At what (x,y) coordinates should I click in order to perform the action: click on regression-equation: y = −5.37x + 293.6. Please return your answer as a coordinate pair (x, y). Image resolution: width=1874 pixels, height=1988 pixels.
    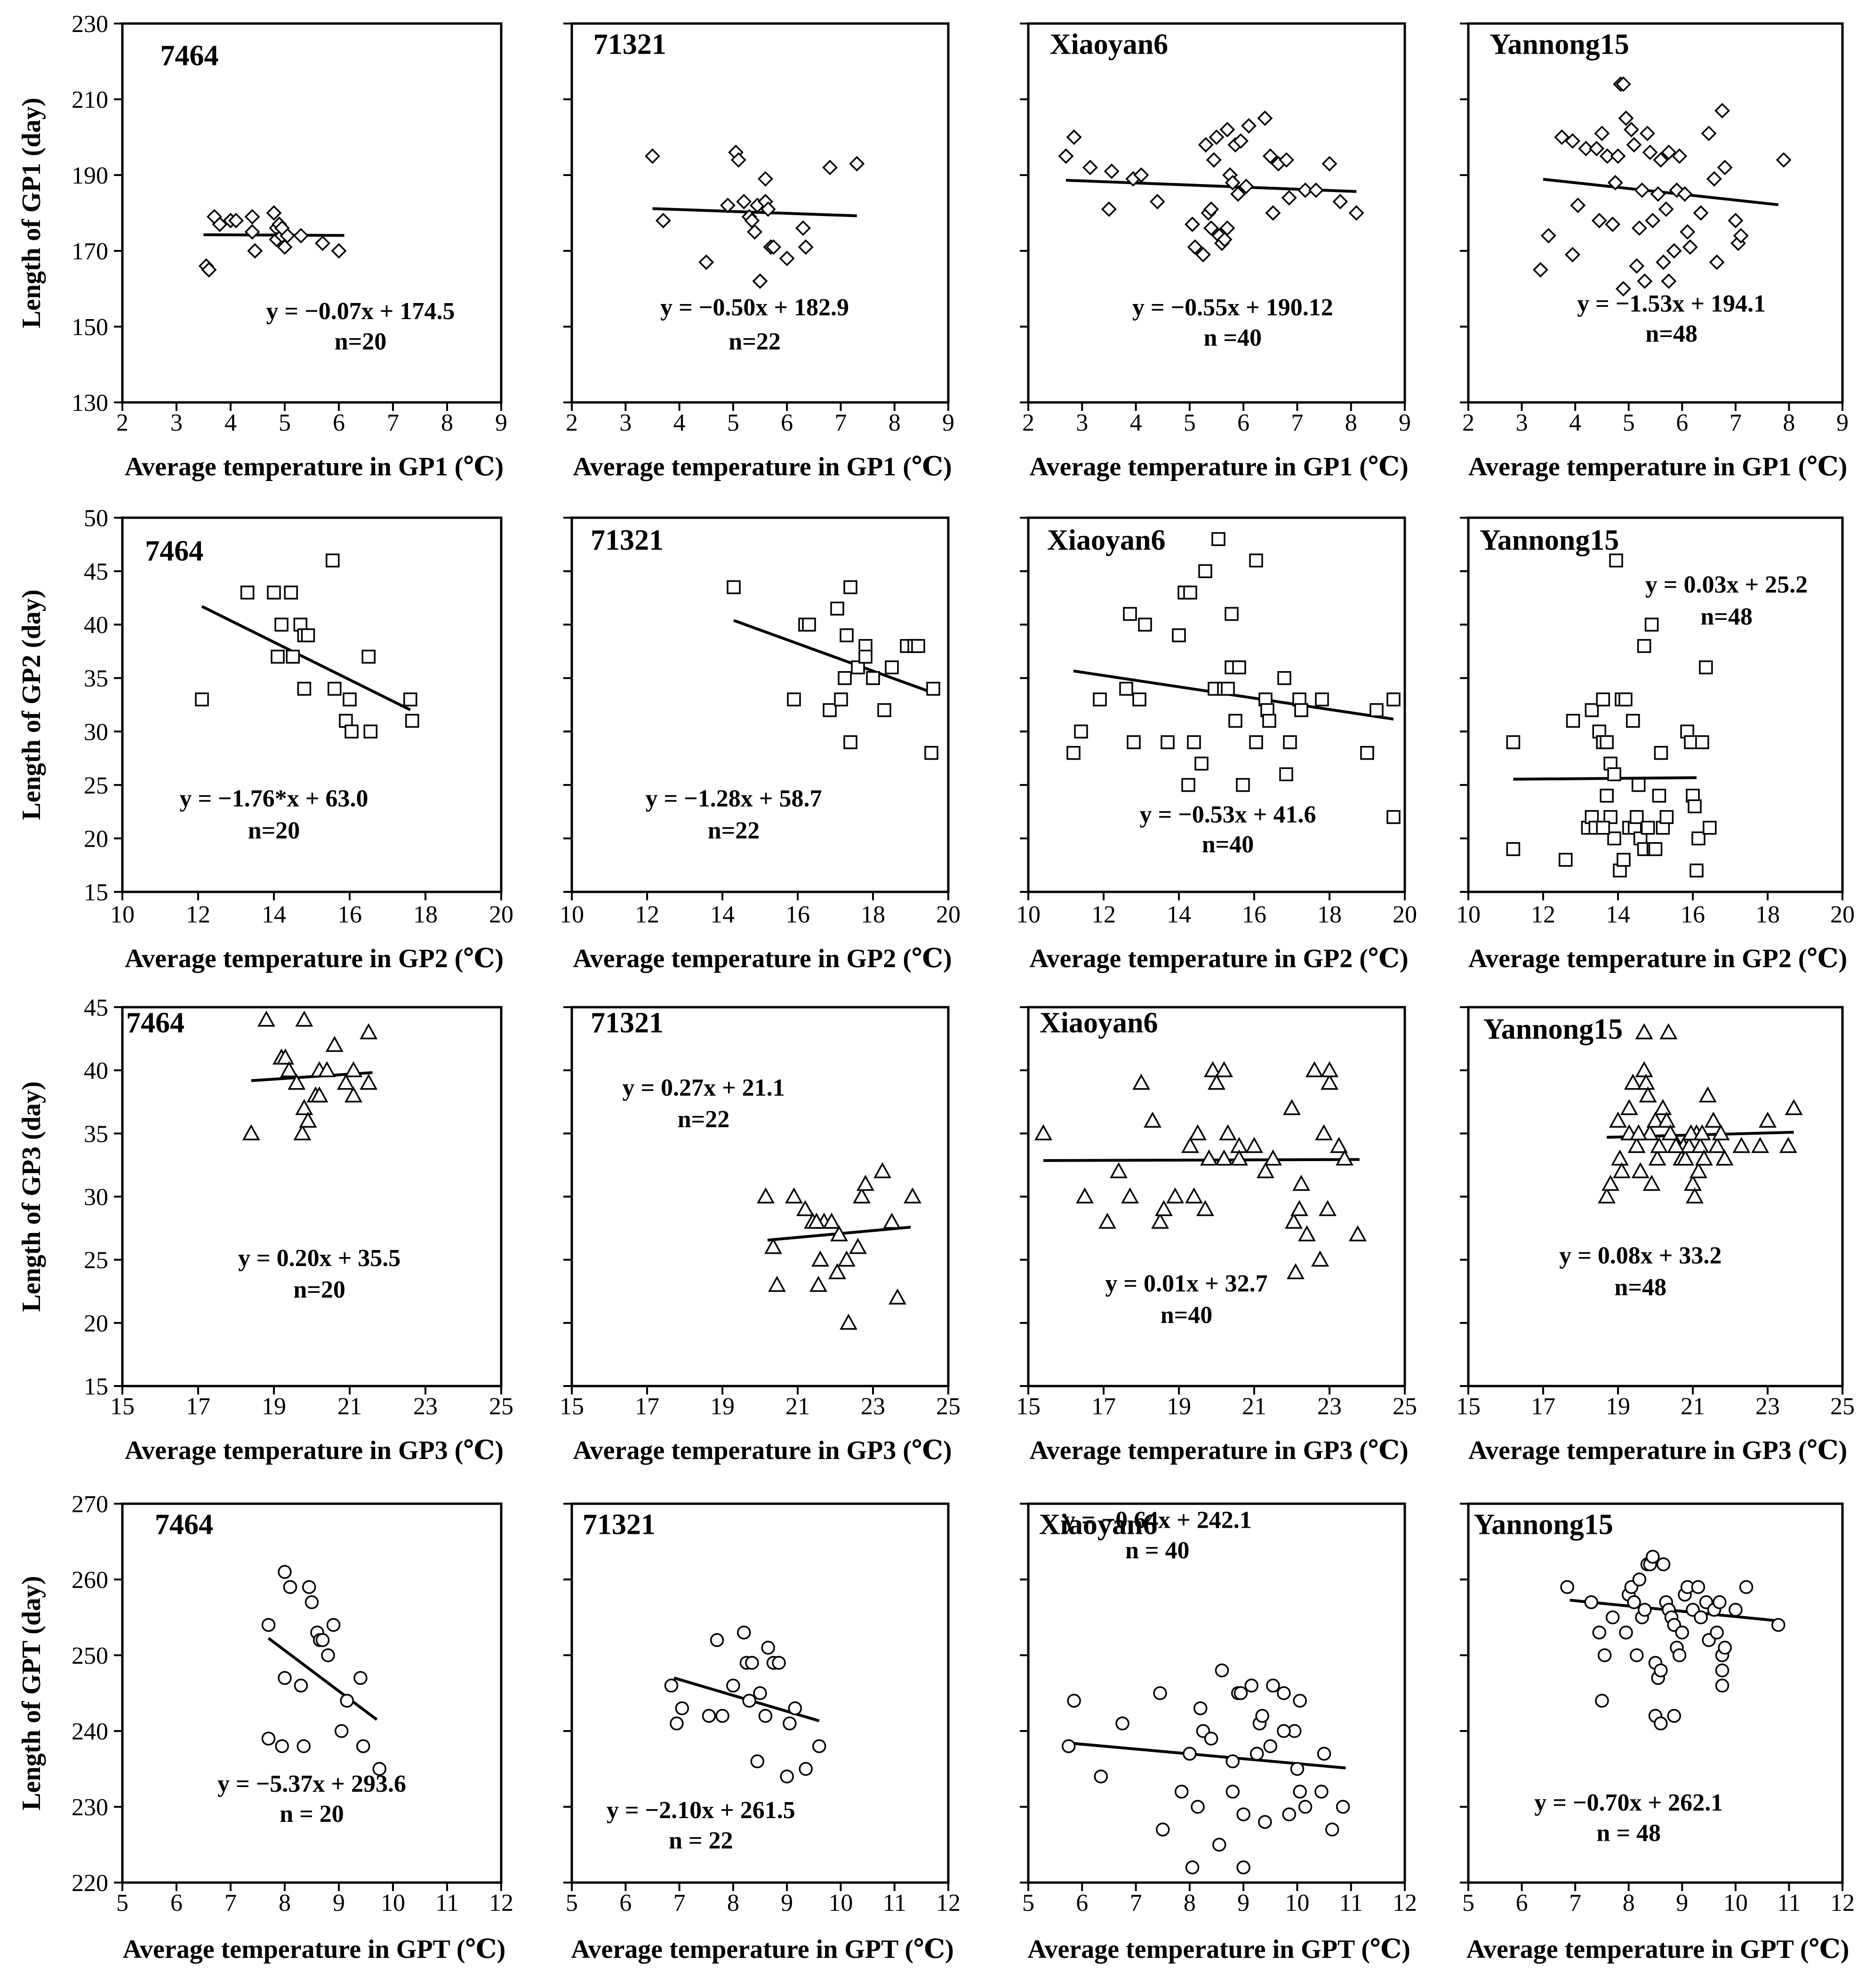
    Looking at the image, I should click on (311, 1784).